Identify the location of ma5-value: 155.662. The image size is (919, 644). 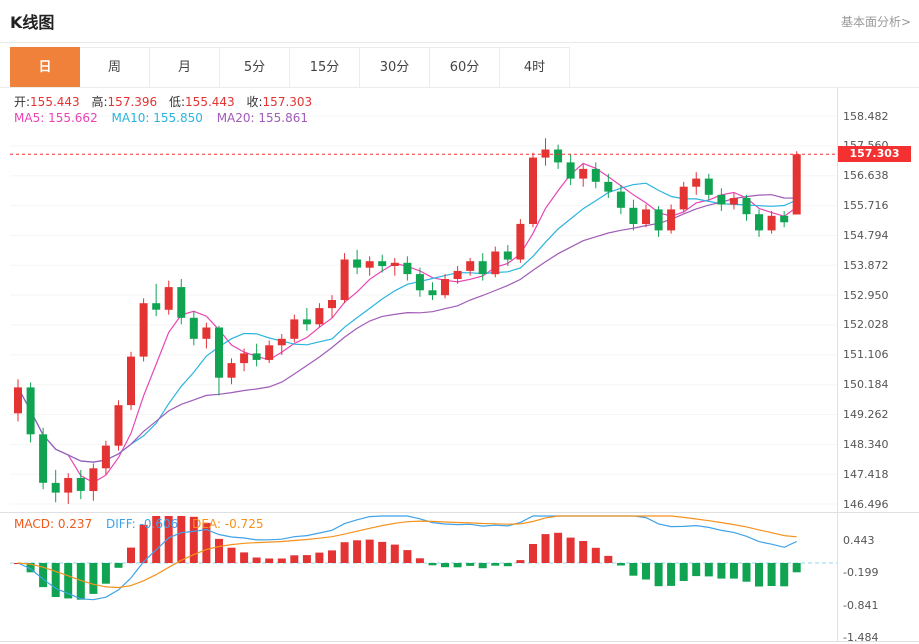
(73, 118).